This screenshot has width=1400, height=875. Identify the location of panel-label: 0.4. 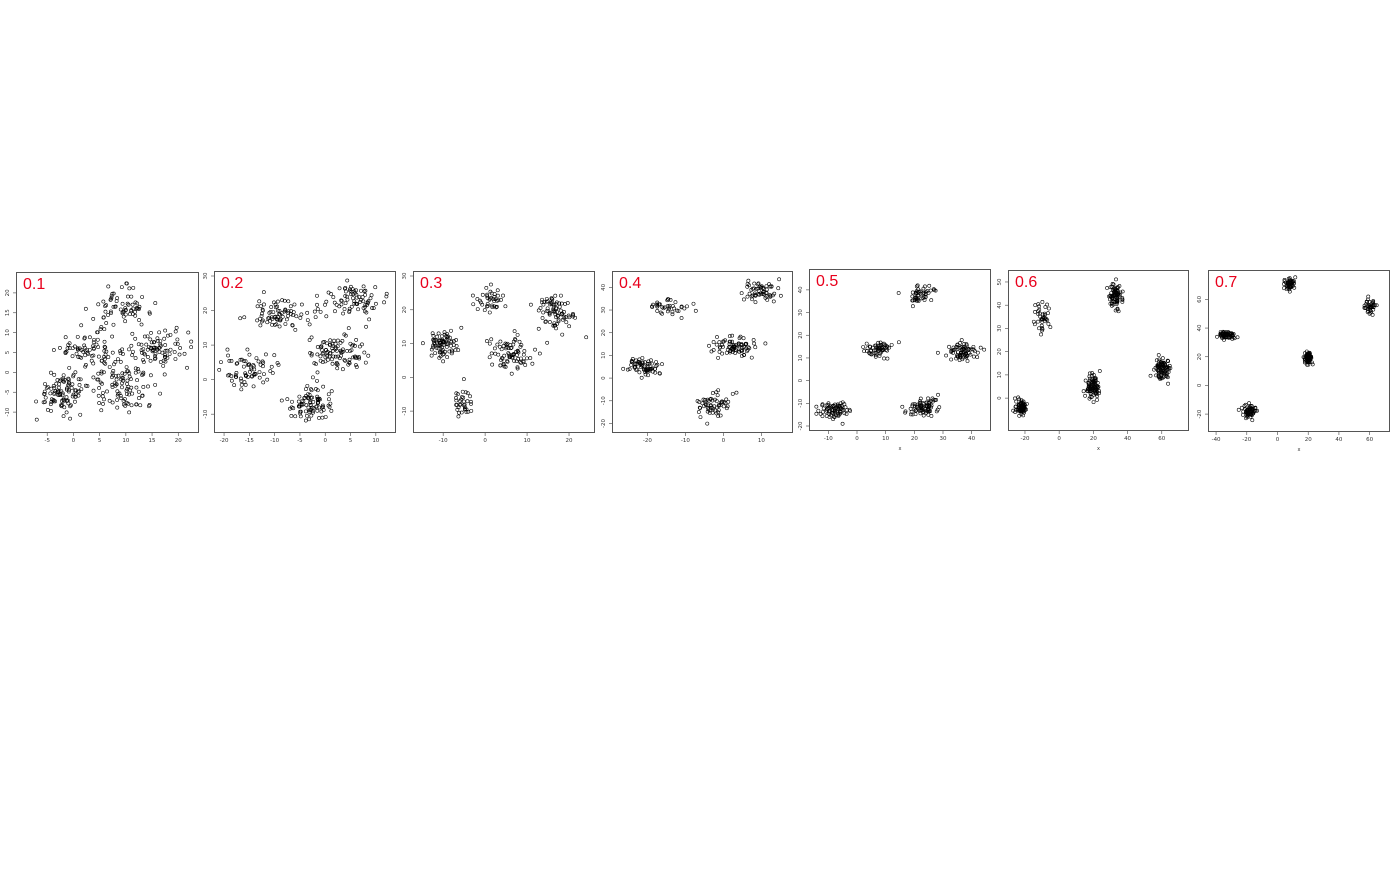
(630, 283).